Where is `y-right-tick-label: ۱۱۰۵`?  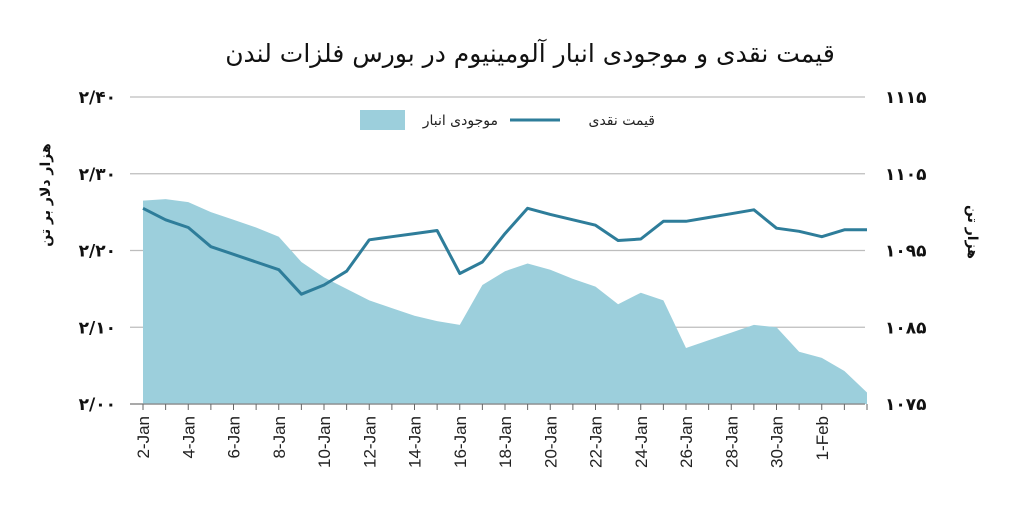 y-right-tick-label: ۱۱۰۵ is located at coordinates (906, 175).